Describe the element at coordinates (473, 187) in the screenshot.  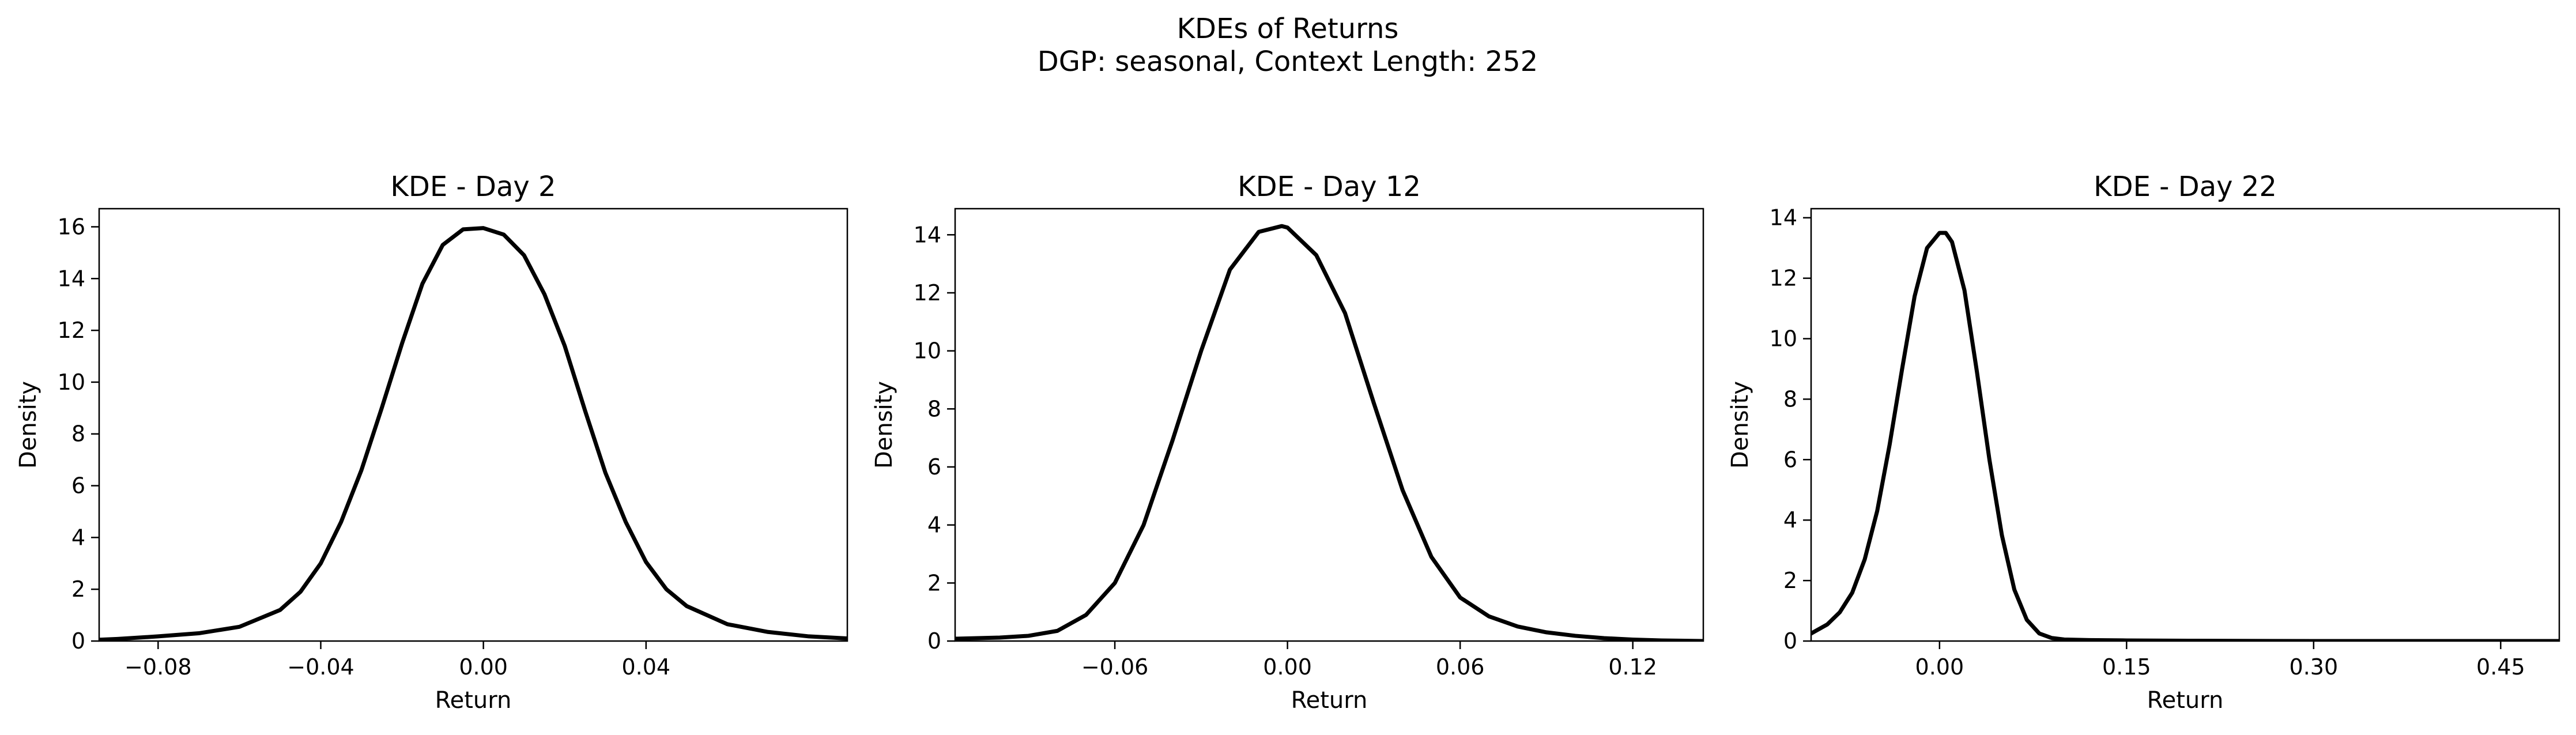
I see `panel-title: KDE - Day 2` at that location.